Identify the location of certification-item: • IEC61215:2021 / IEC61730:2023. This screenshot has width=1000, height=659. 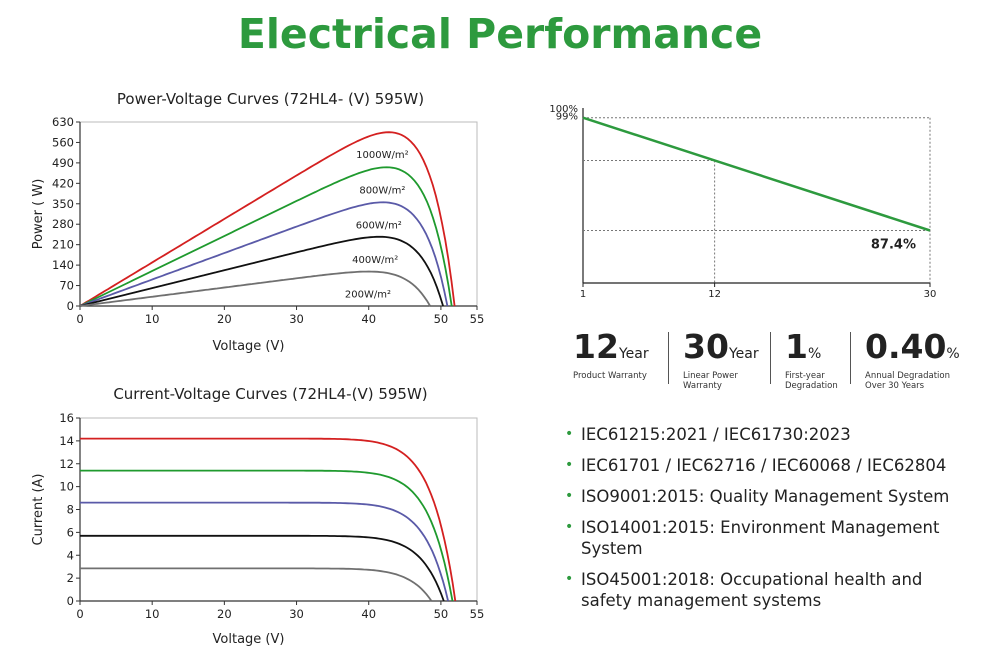
(773, 434).